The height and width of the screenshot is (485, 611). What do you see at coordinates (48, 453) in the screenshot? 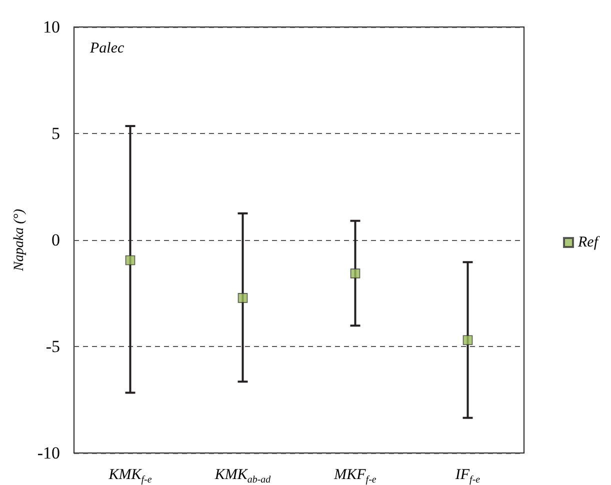
I see `y-tick-label: -10` at bounding box center [48, 453].